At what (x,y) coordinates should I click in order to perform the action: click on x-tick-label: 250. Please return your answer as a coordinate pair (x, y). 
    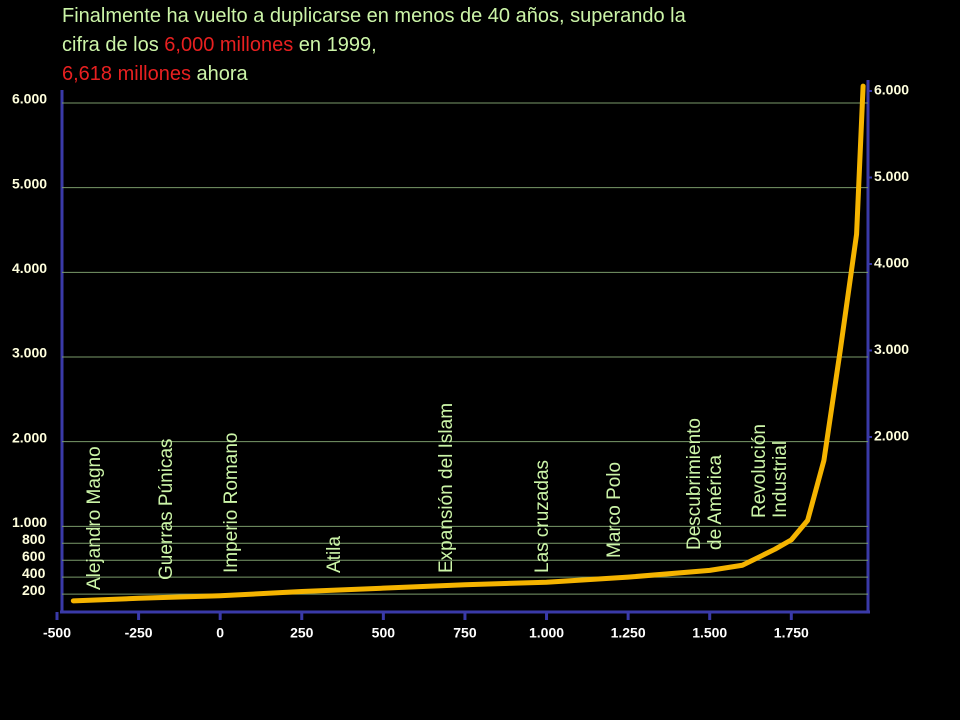
    Looking at the image, I should click on (302, 633).